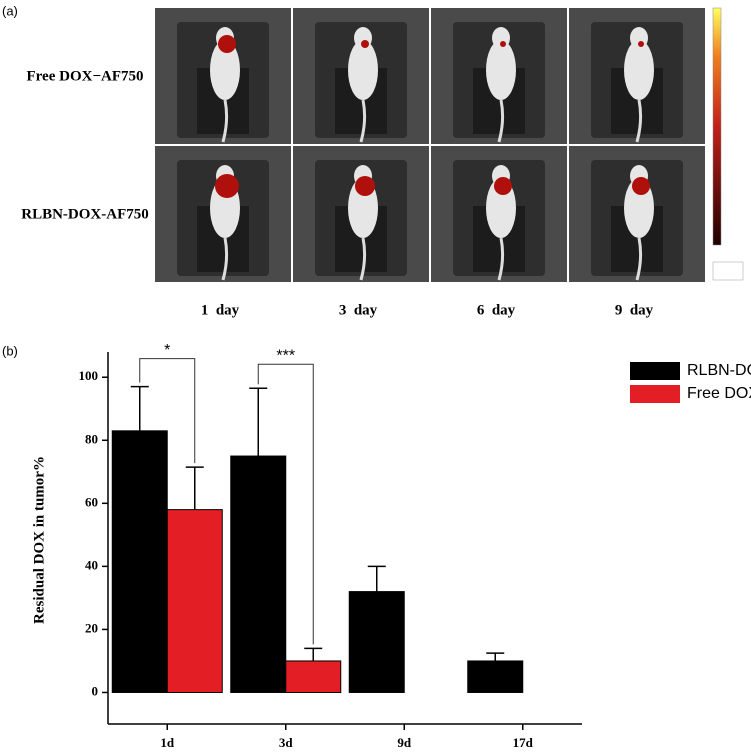 This screenshot has height=753, width=751. What do you see at coordinates (220, 310) in the screenshot?
I see `column-label: 1 day` at bounding box center [220, 310].